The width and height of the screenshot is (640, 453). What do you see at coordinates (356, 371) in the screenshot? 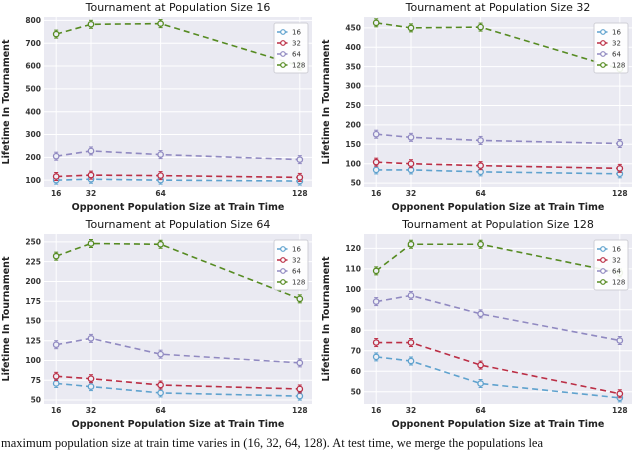
I see `svg-text: 60` at bounding box center [356, 371].